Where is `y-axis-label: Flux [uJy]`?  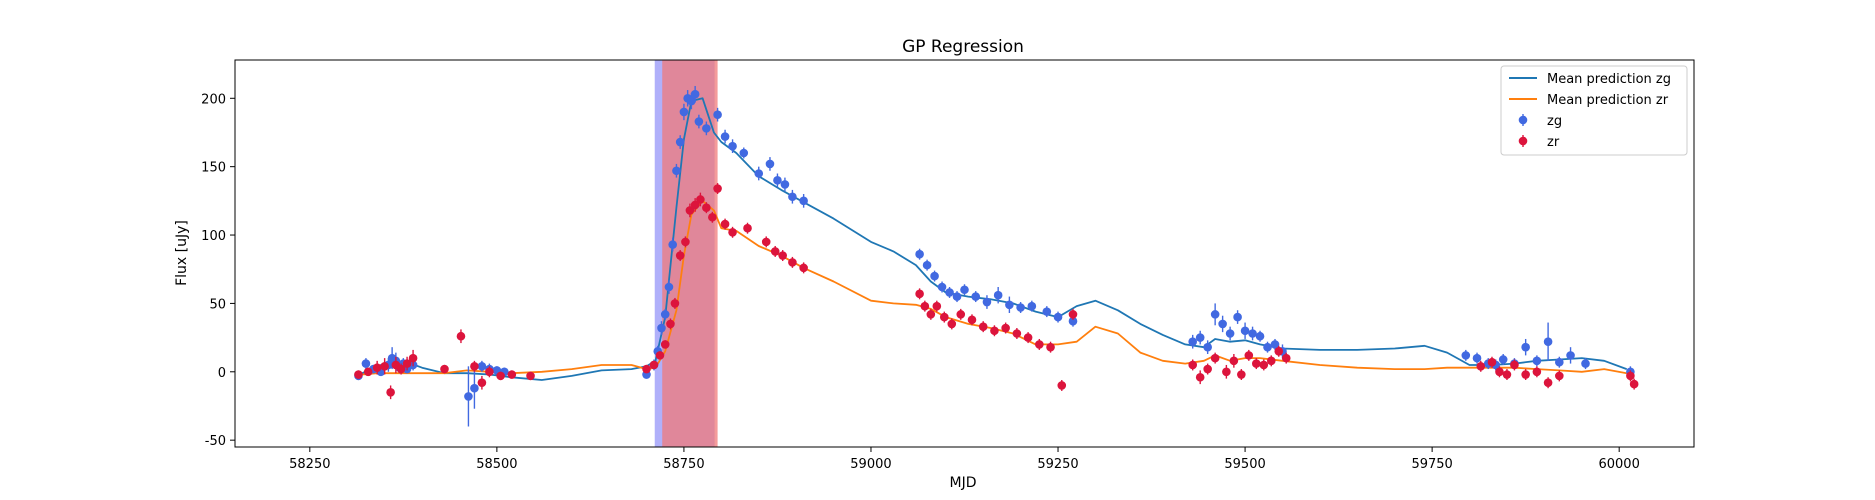 y-axis-label: Flux [uJy] is located at coordinates (182, 253).